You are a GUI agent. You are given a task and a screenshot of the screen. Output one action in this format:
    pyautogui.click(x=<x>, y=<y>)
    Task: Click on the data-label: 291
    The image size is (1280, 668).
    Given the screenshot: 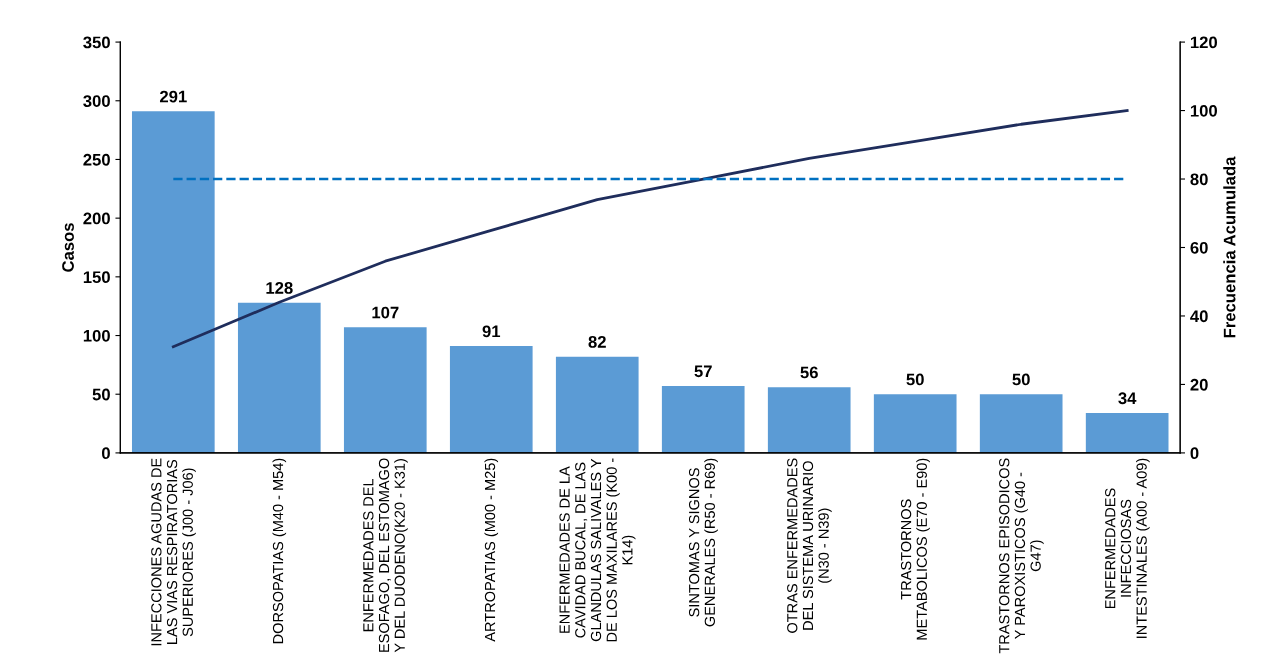 What is the action you would take?
    pyautogui.click(x=173, y=96)
    